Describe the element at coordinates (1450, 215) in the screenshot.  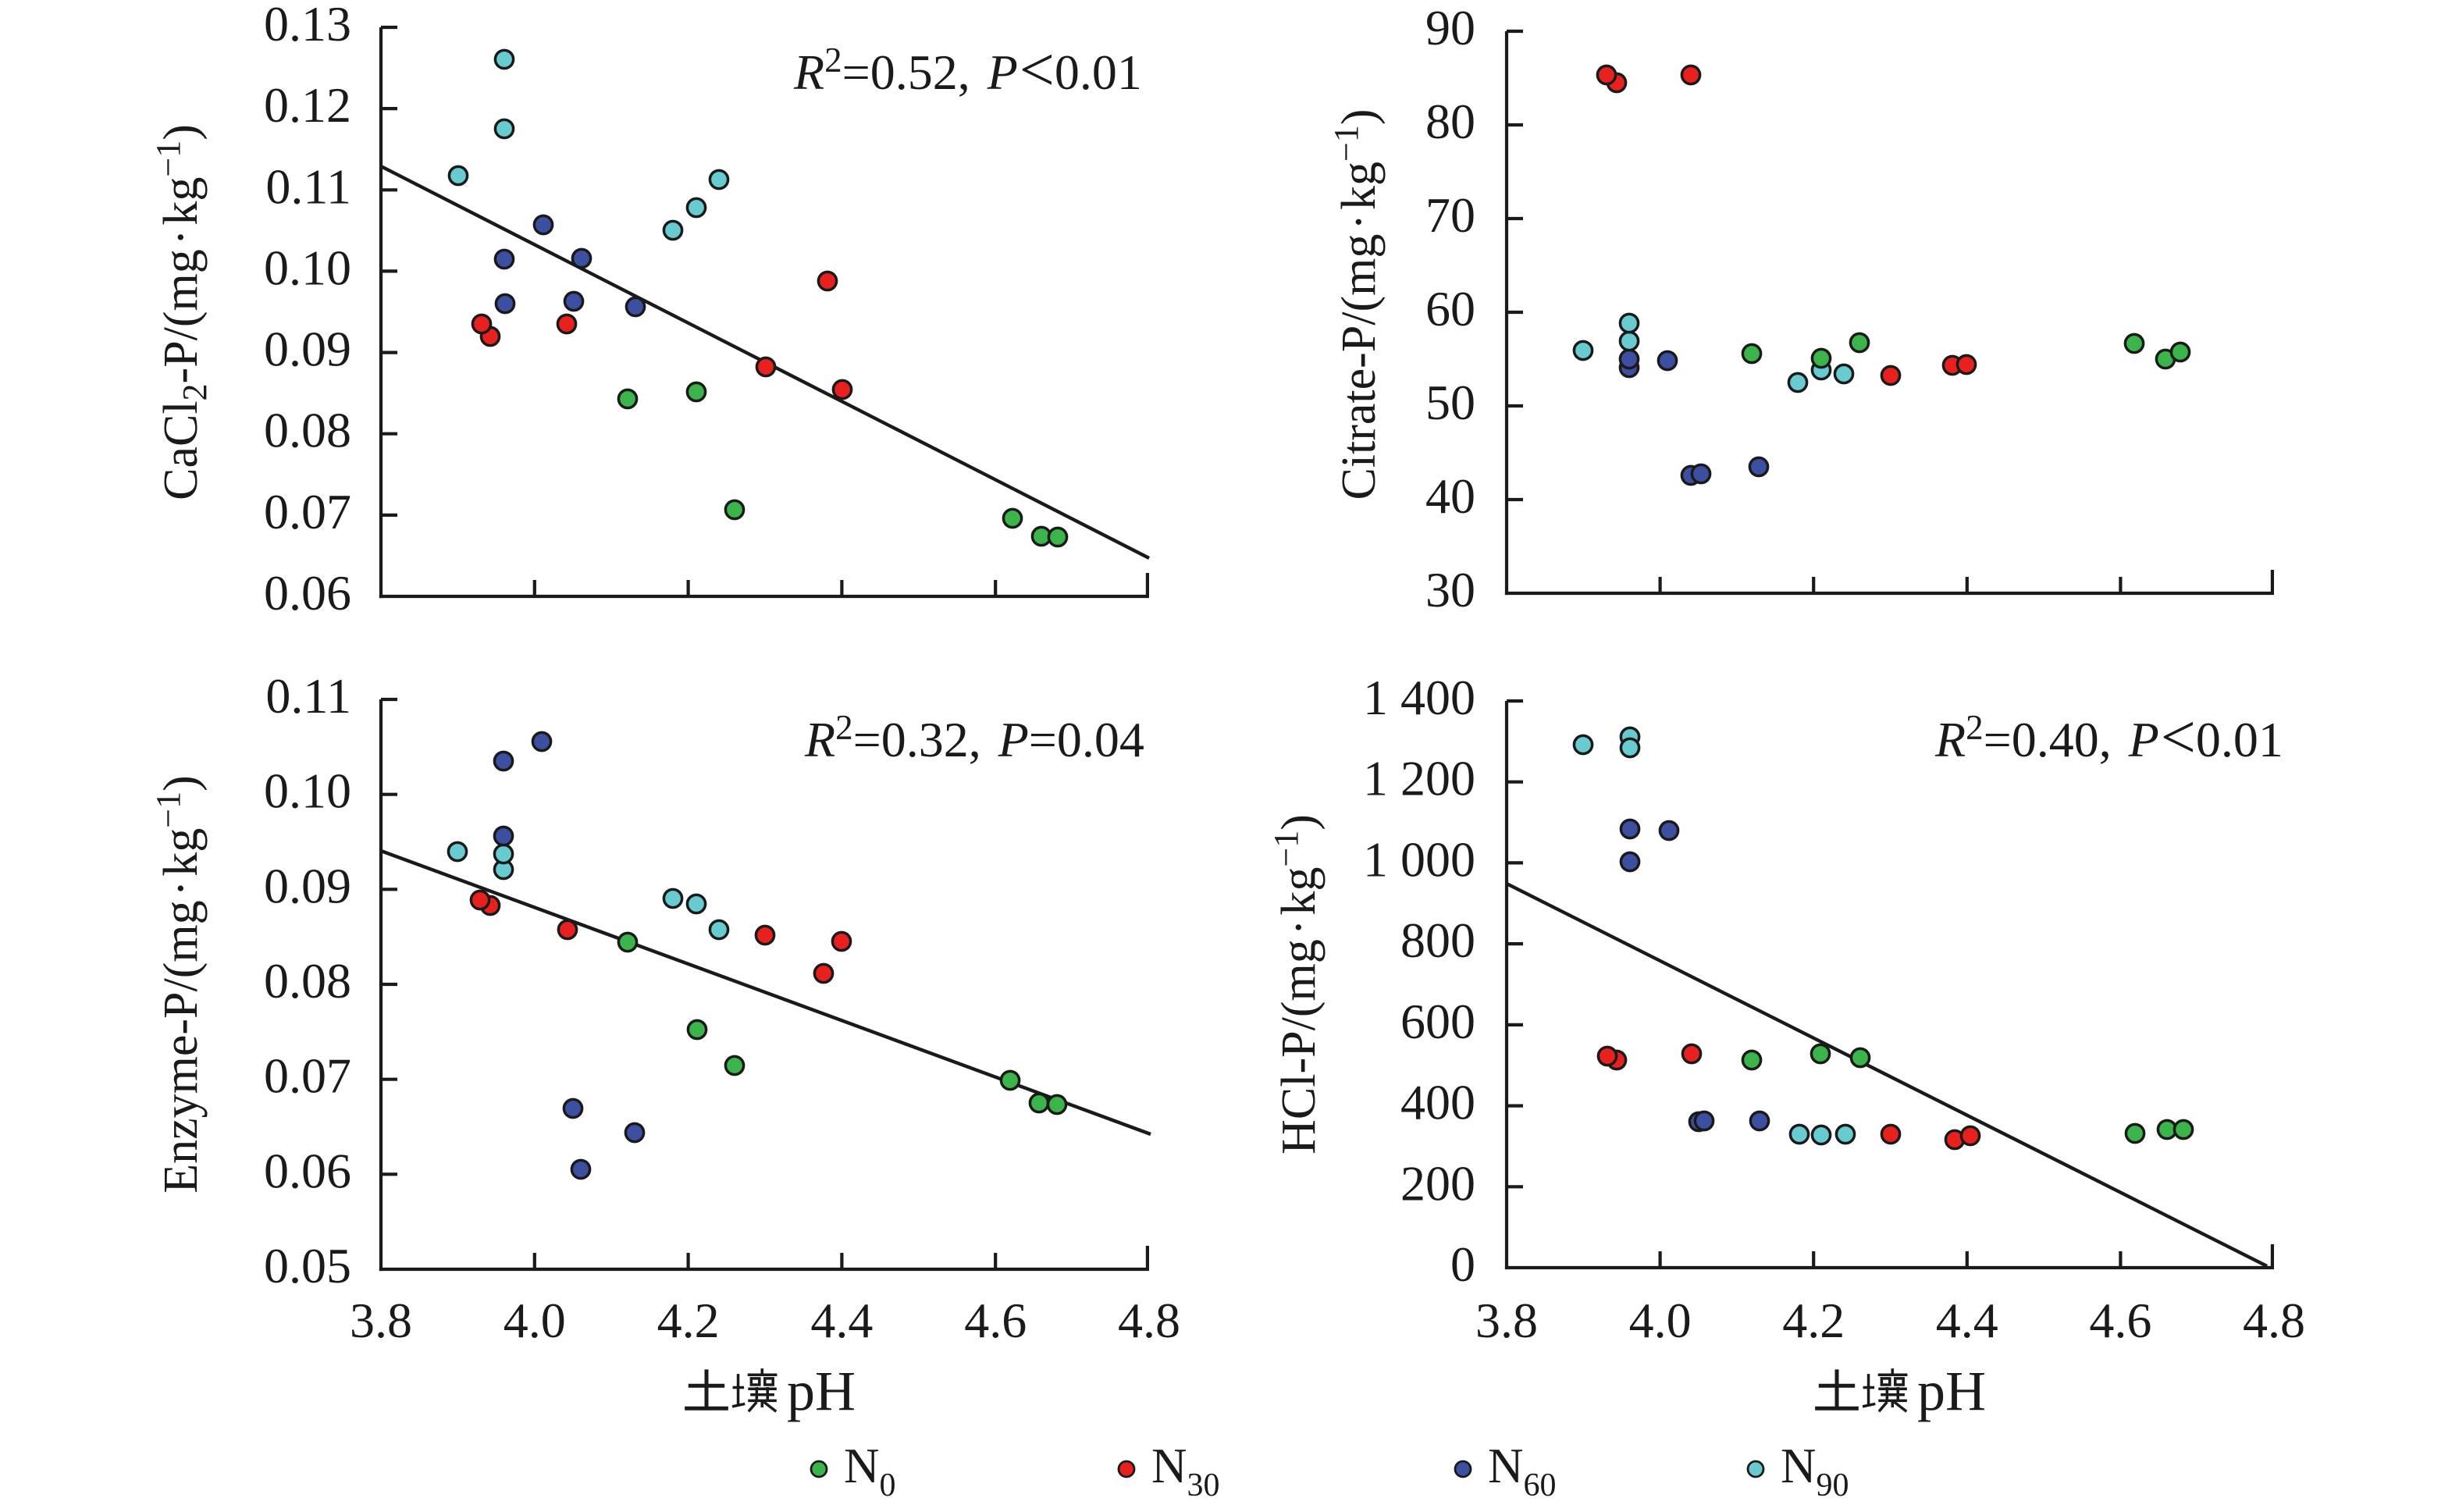
I see `svg-text: 70` at that location.